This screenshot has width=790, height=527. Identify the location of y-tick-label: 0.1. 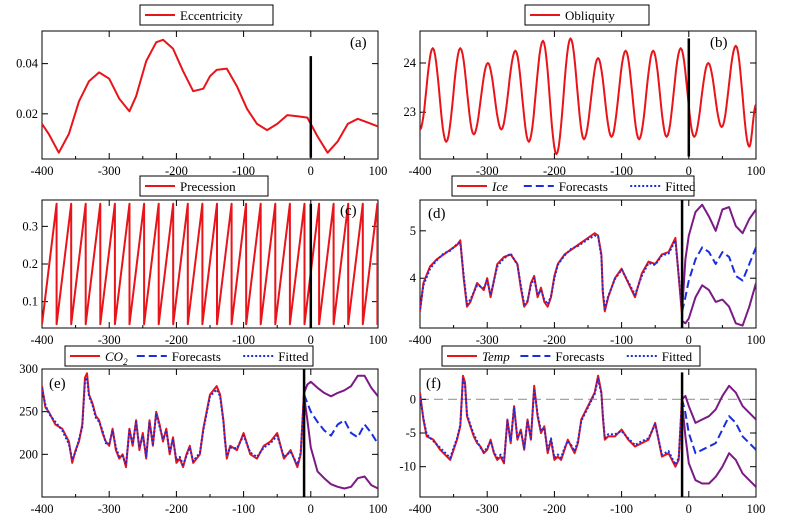
(30, 302).